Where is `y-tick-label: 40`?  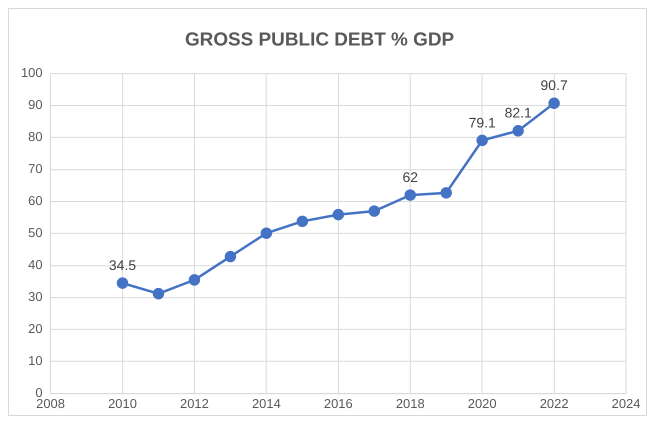 y-tick-label: 40 is located at coordinates (35, 264).